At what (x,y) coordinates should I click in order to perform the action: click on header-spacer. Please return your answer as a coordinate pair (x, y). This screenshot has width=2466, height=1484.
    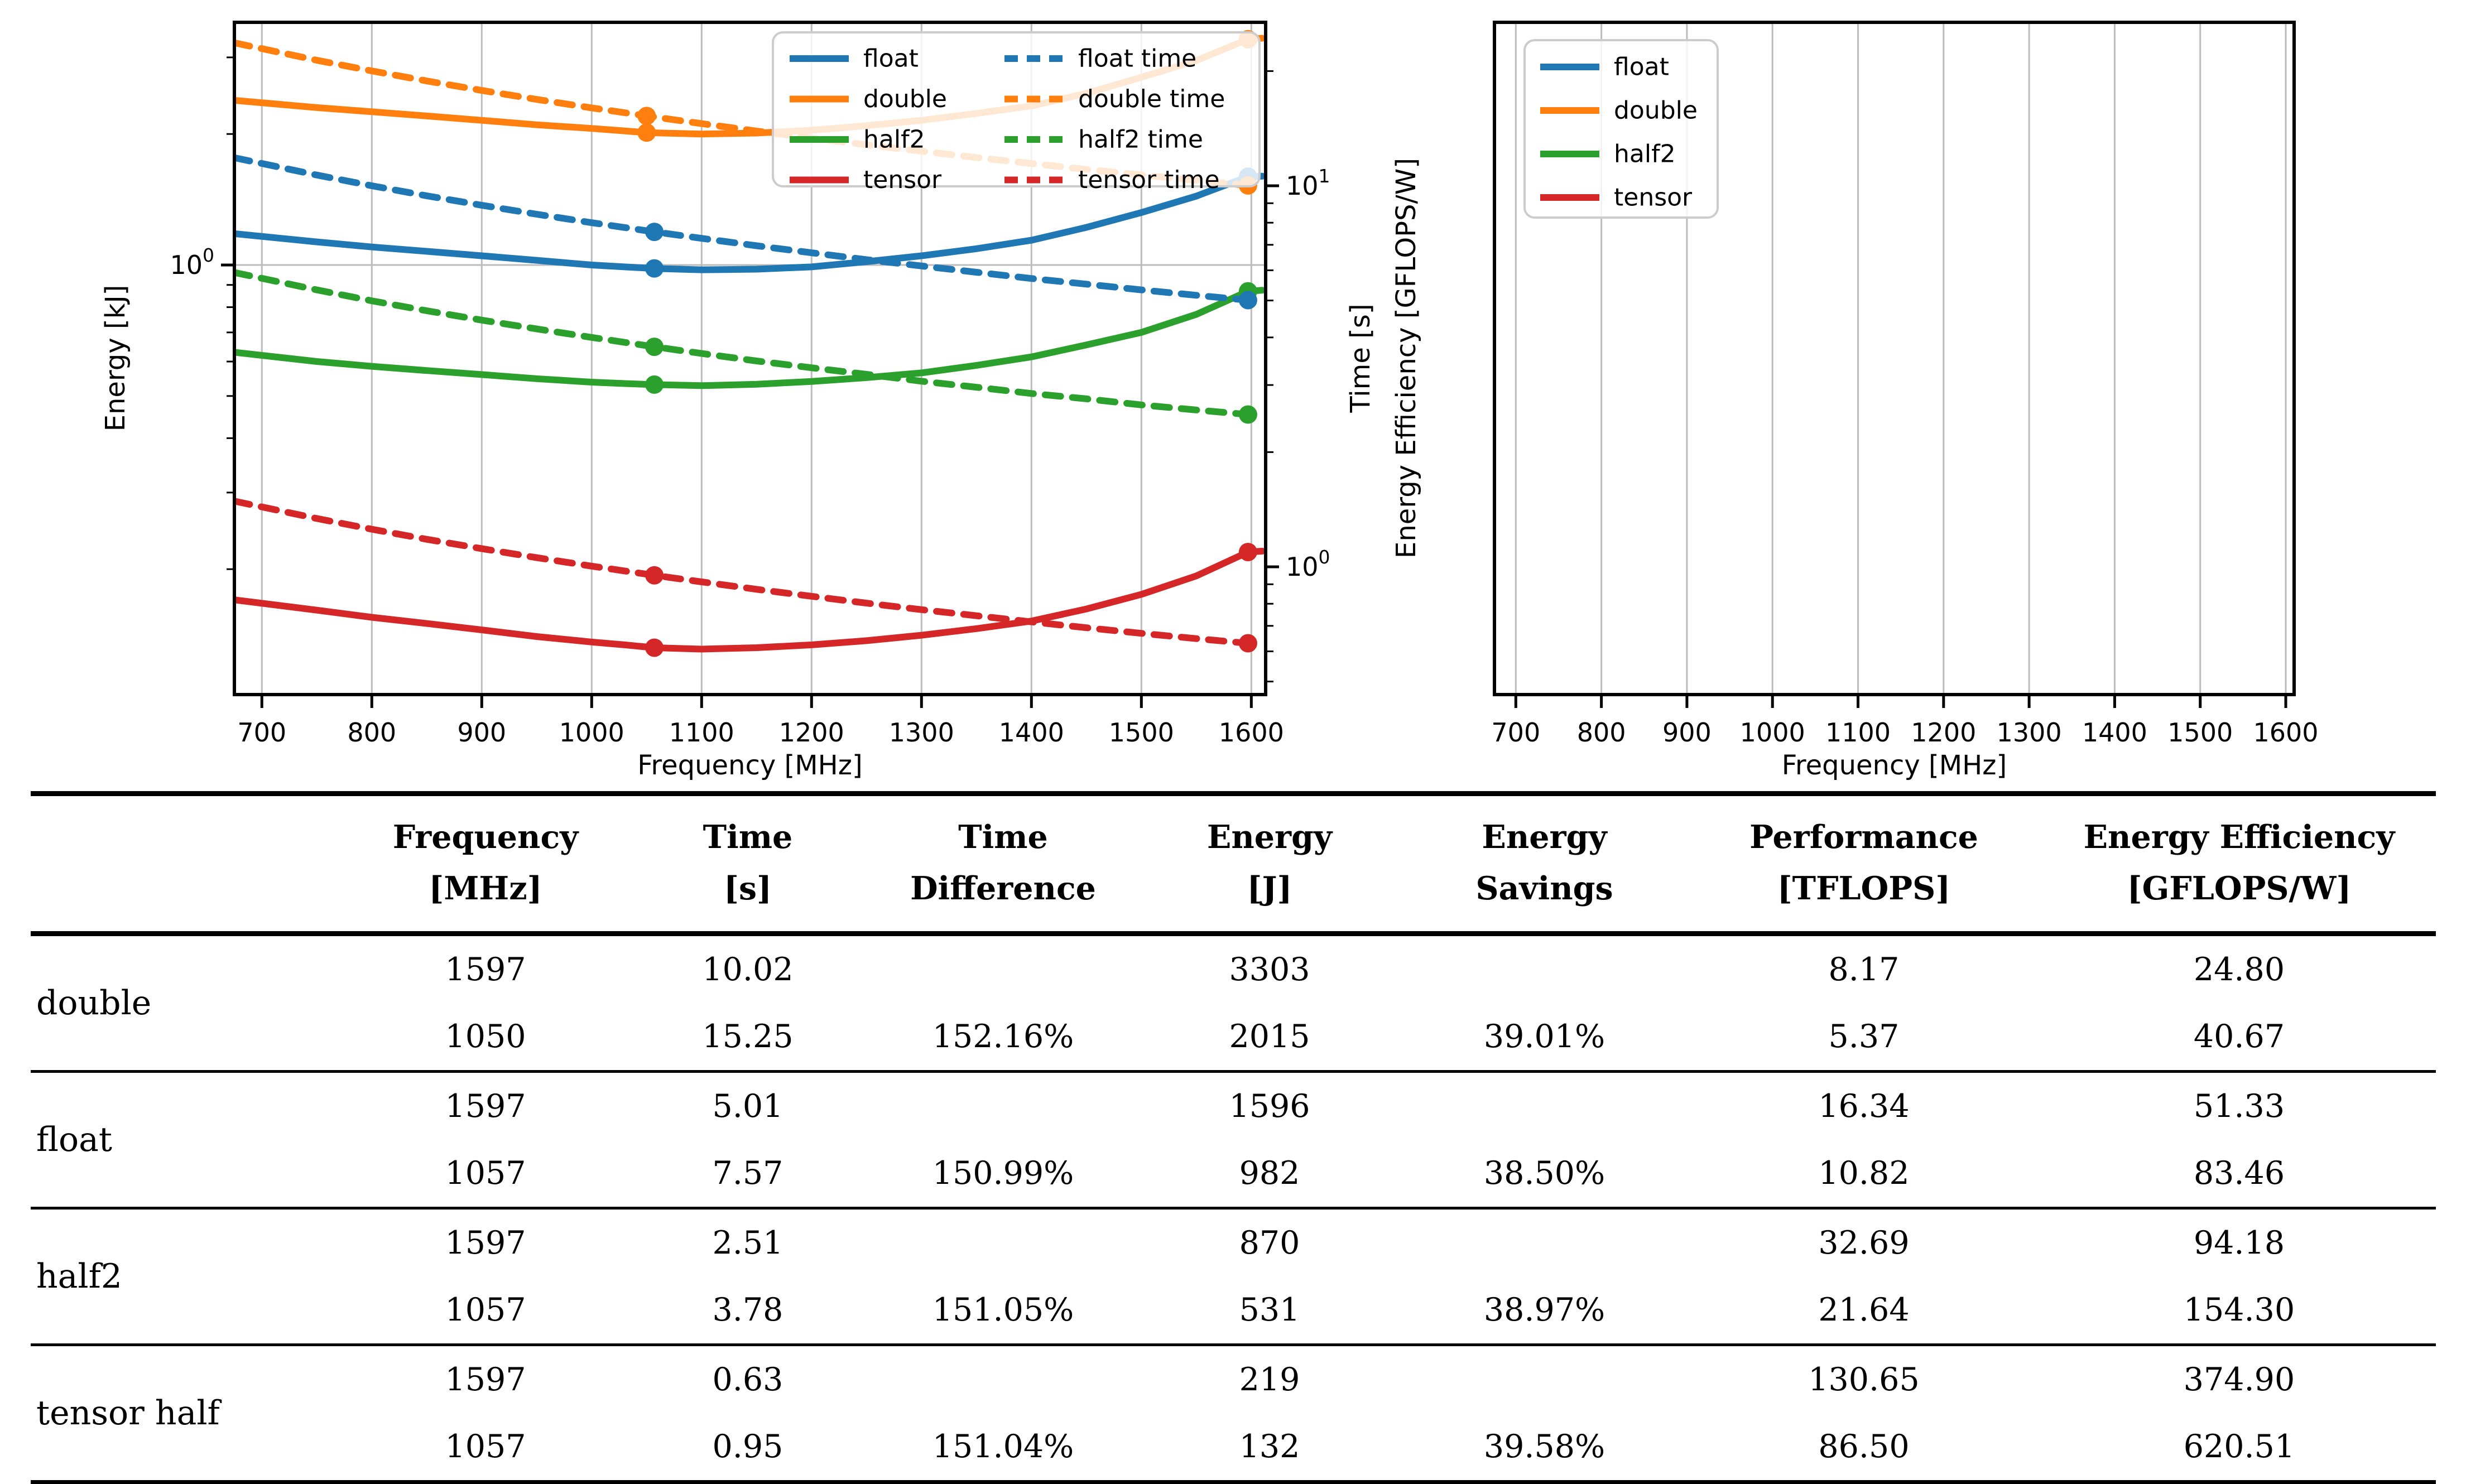
    Looking at the image, I should click on (188, 863).